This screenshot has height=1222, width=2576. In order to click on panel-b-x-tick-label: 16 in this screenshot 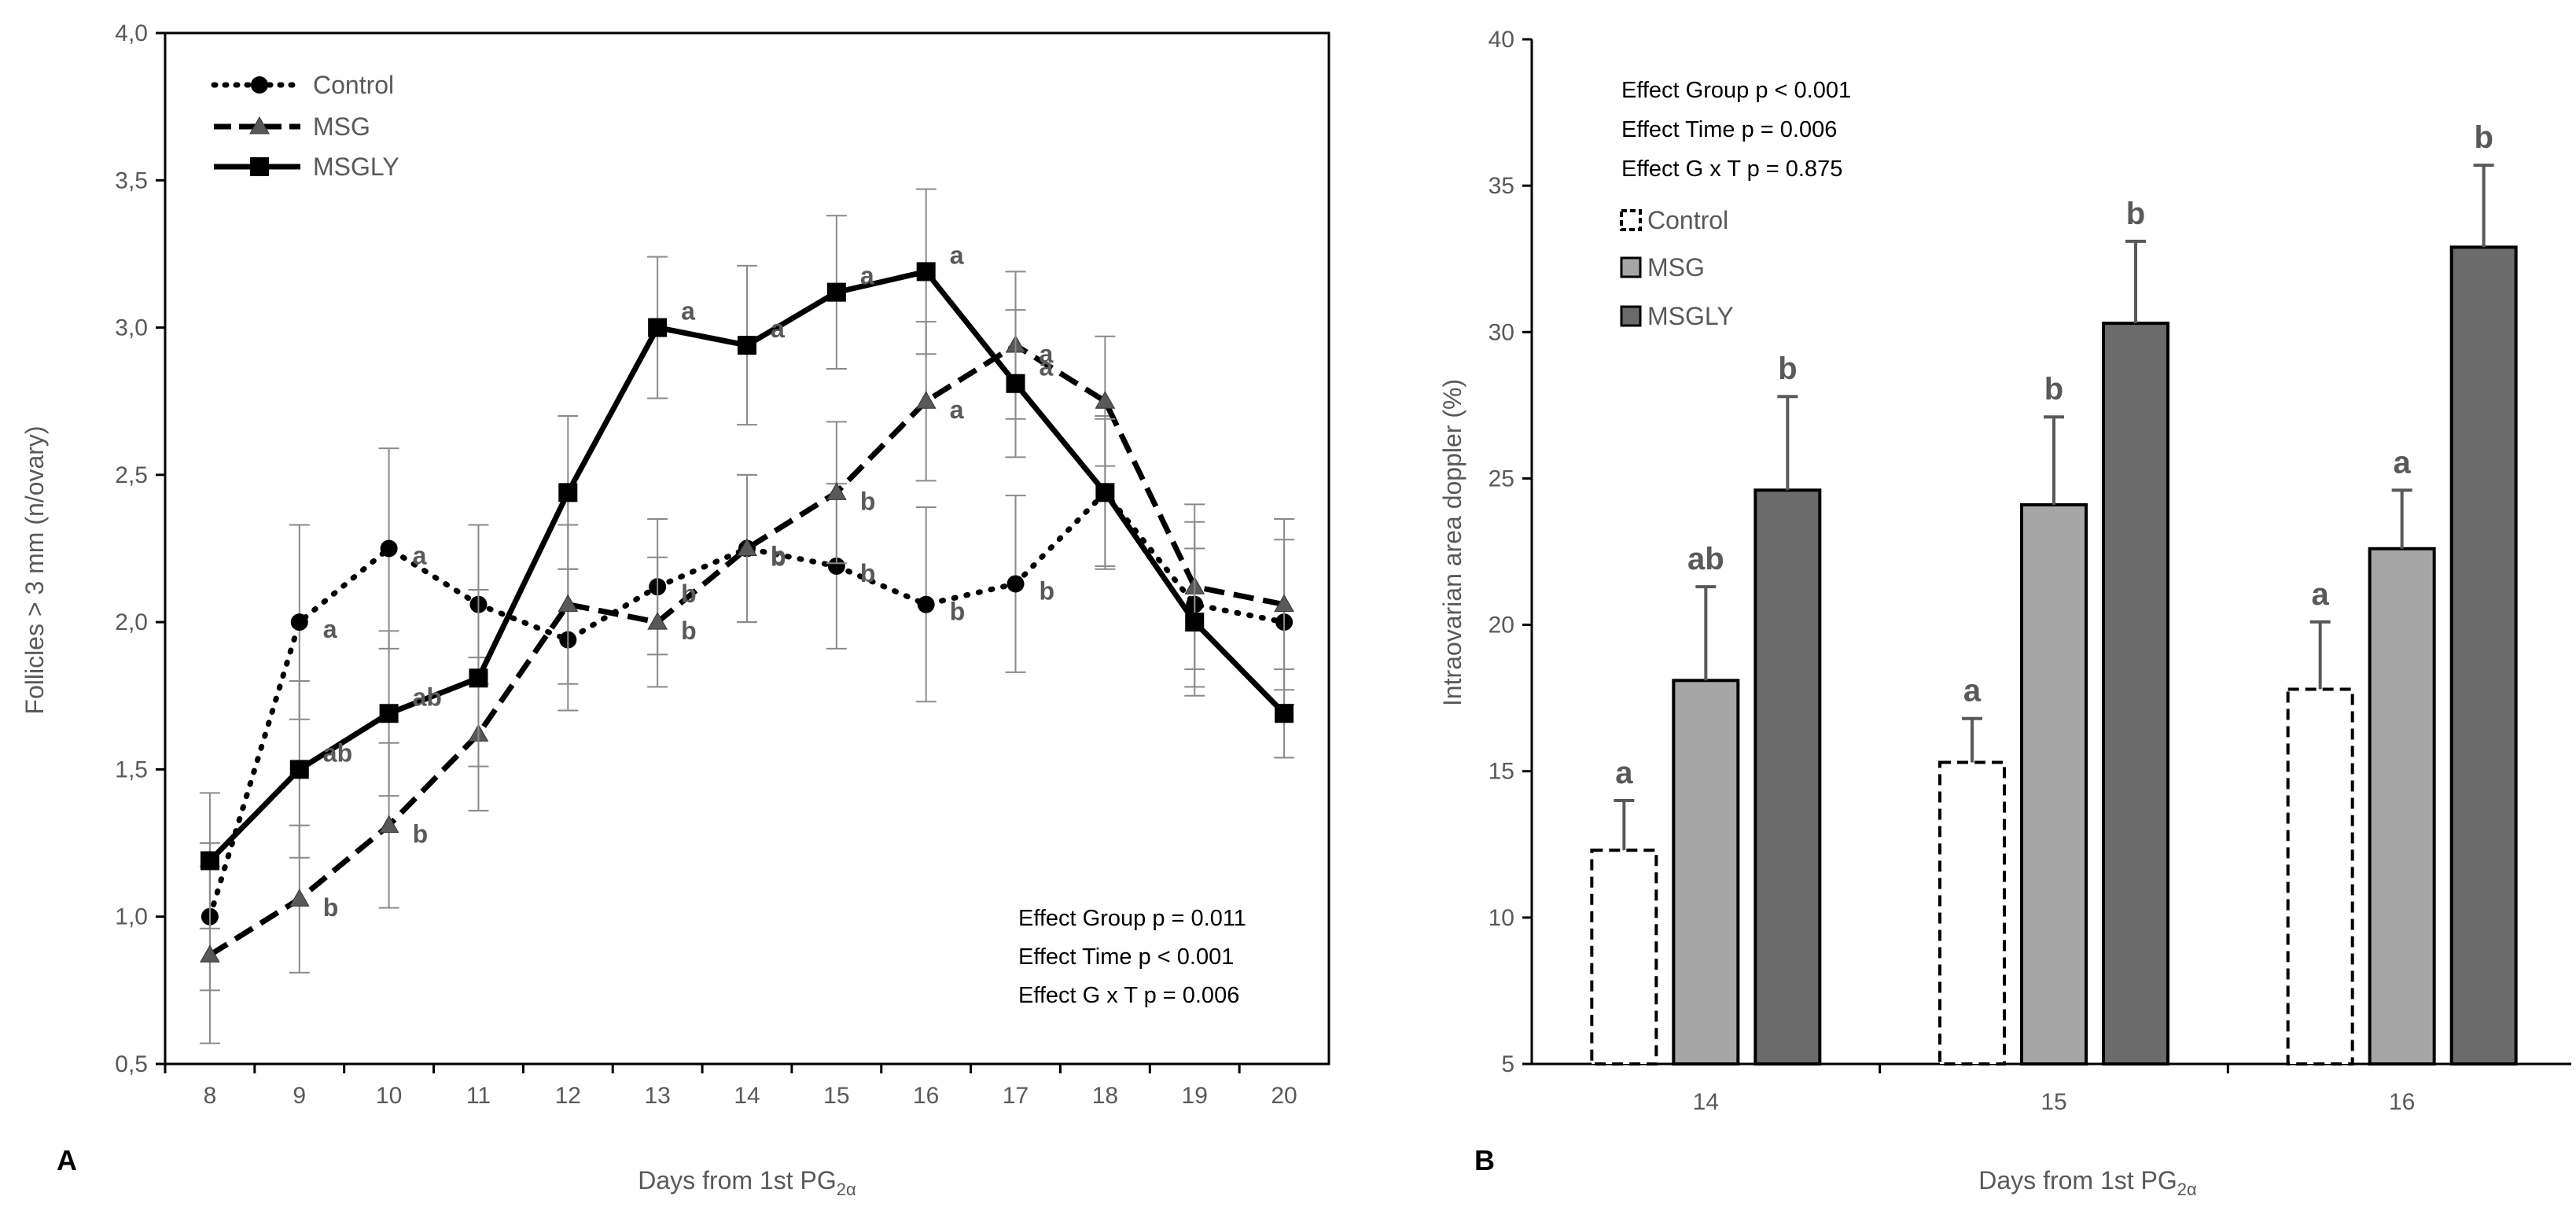, I will do `click(2402, 1102)`.